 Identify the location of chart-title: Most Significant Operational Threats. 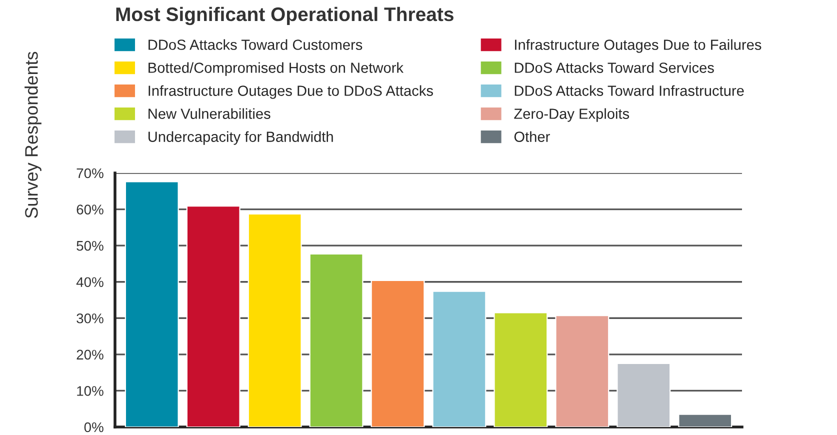
(285, 16).